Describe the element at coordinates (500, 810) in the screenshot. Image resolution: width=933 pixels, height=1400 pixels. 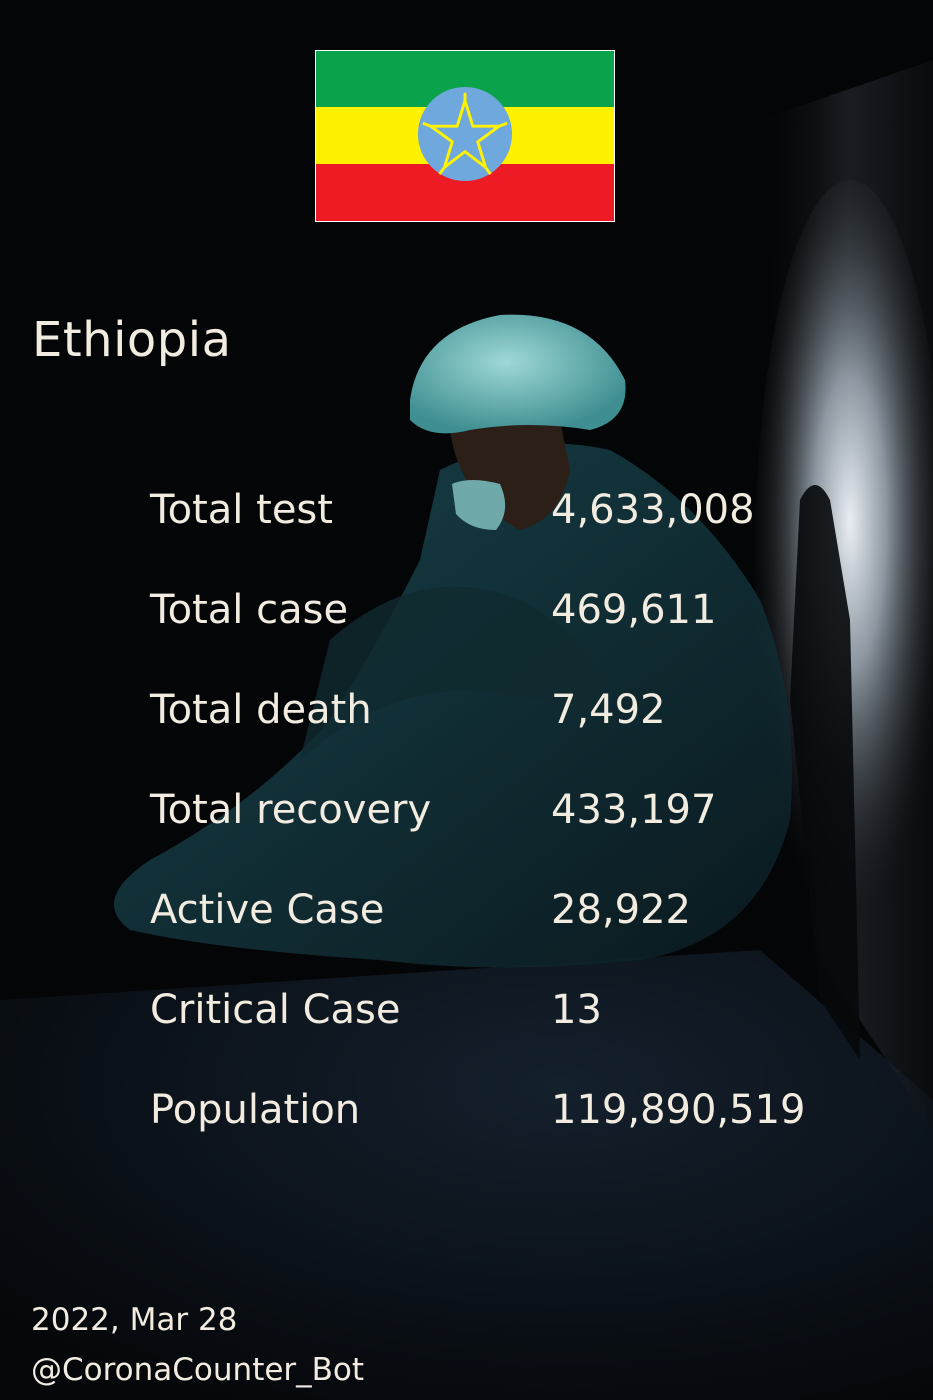
I see `stat-row-total-recovery: Total recovery 433,197` at that location.